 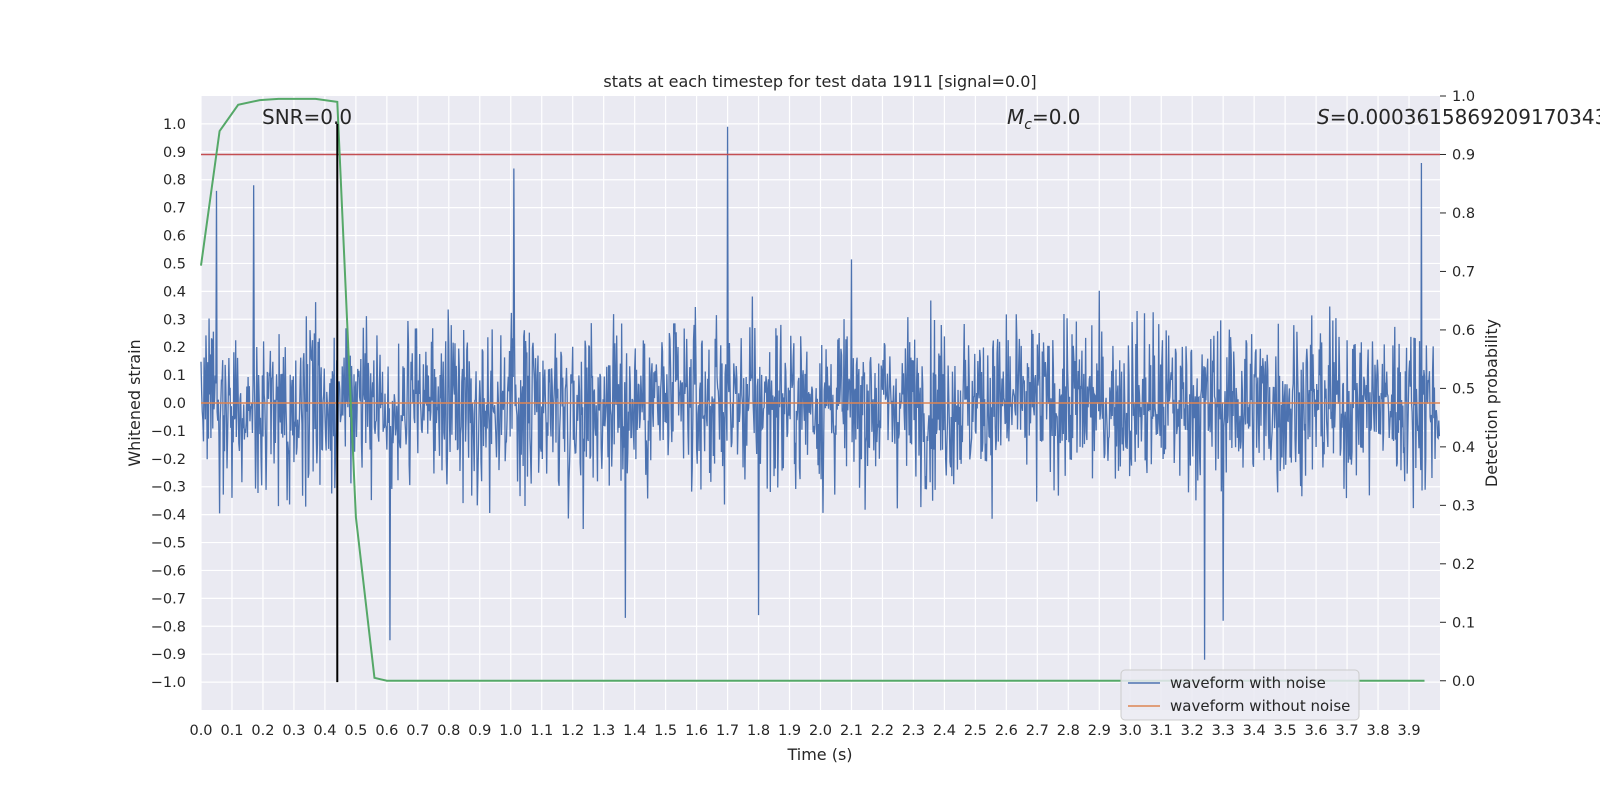 What do you see at coordinates (168, 599) in the screenshot?
I see `y-tick-label: −0.7` at bounding box center [168, 599].